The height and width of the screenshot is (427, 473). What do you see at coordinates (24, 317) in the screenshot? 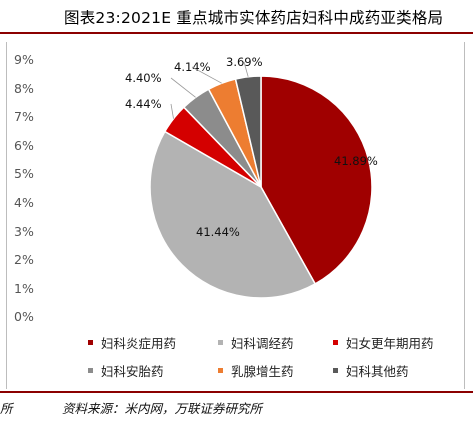
I see `y-tick-label: 0%` at bounding box center [24, 317].